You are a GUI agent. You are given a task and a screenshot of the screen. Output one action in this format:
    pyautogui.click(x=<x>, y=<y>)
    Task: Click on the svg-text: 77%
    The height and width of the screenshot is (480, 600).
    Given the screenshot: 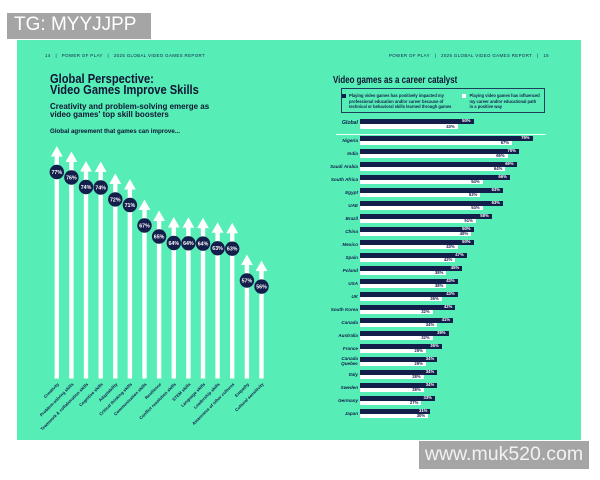 What is the action you would take?
    pyautogui.click(x=56, y=173)
    